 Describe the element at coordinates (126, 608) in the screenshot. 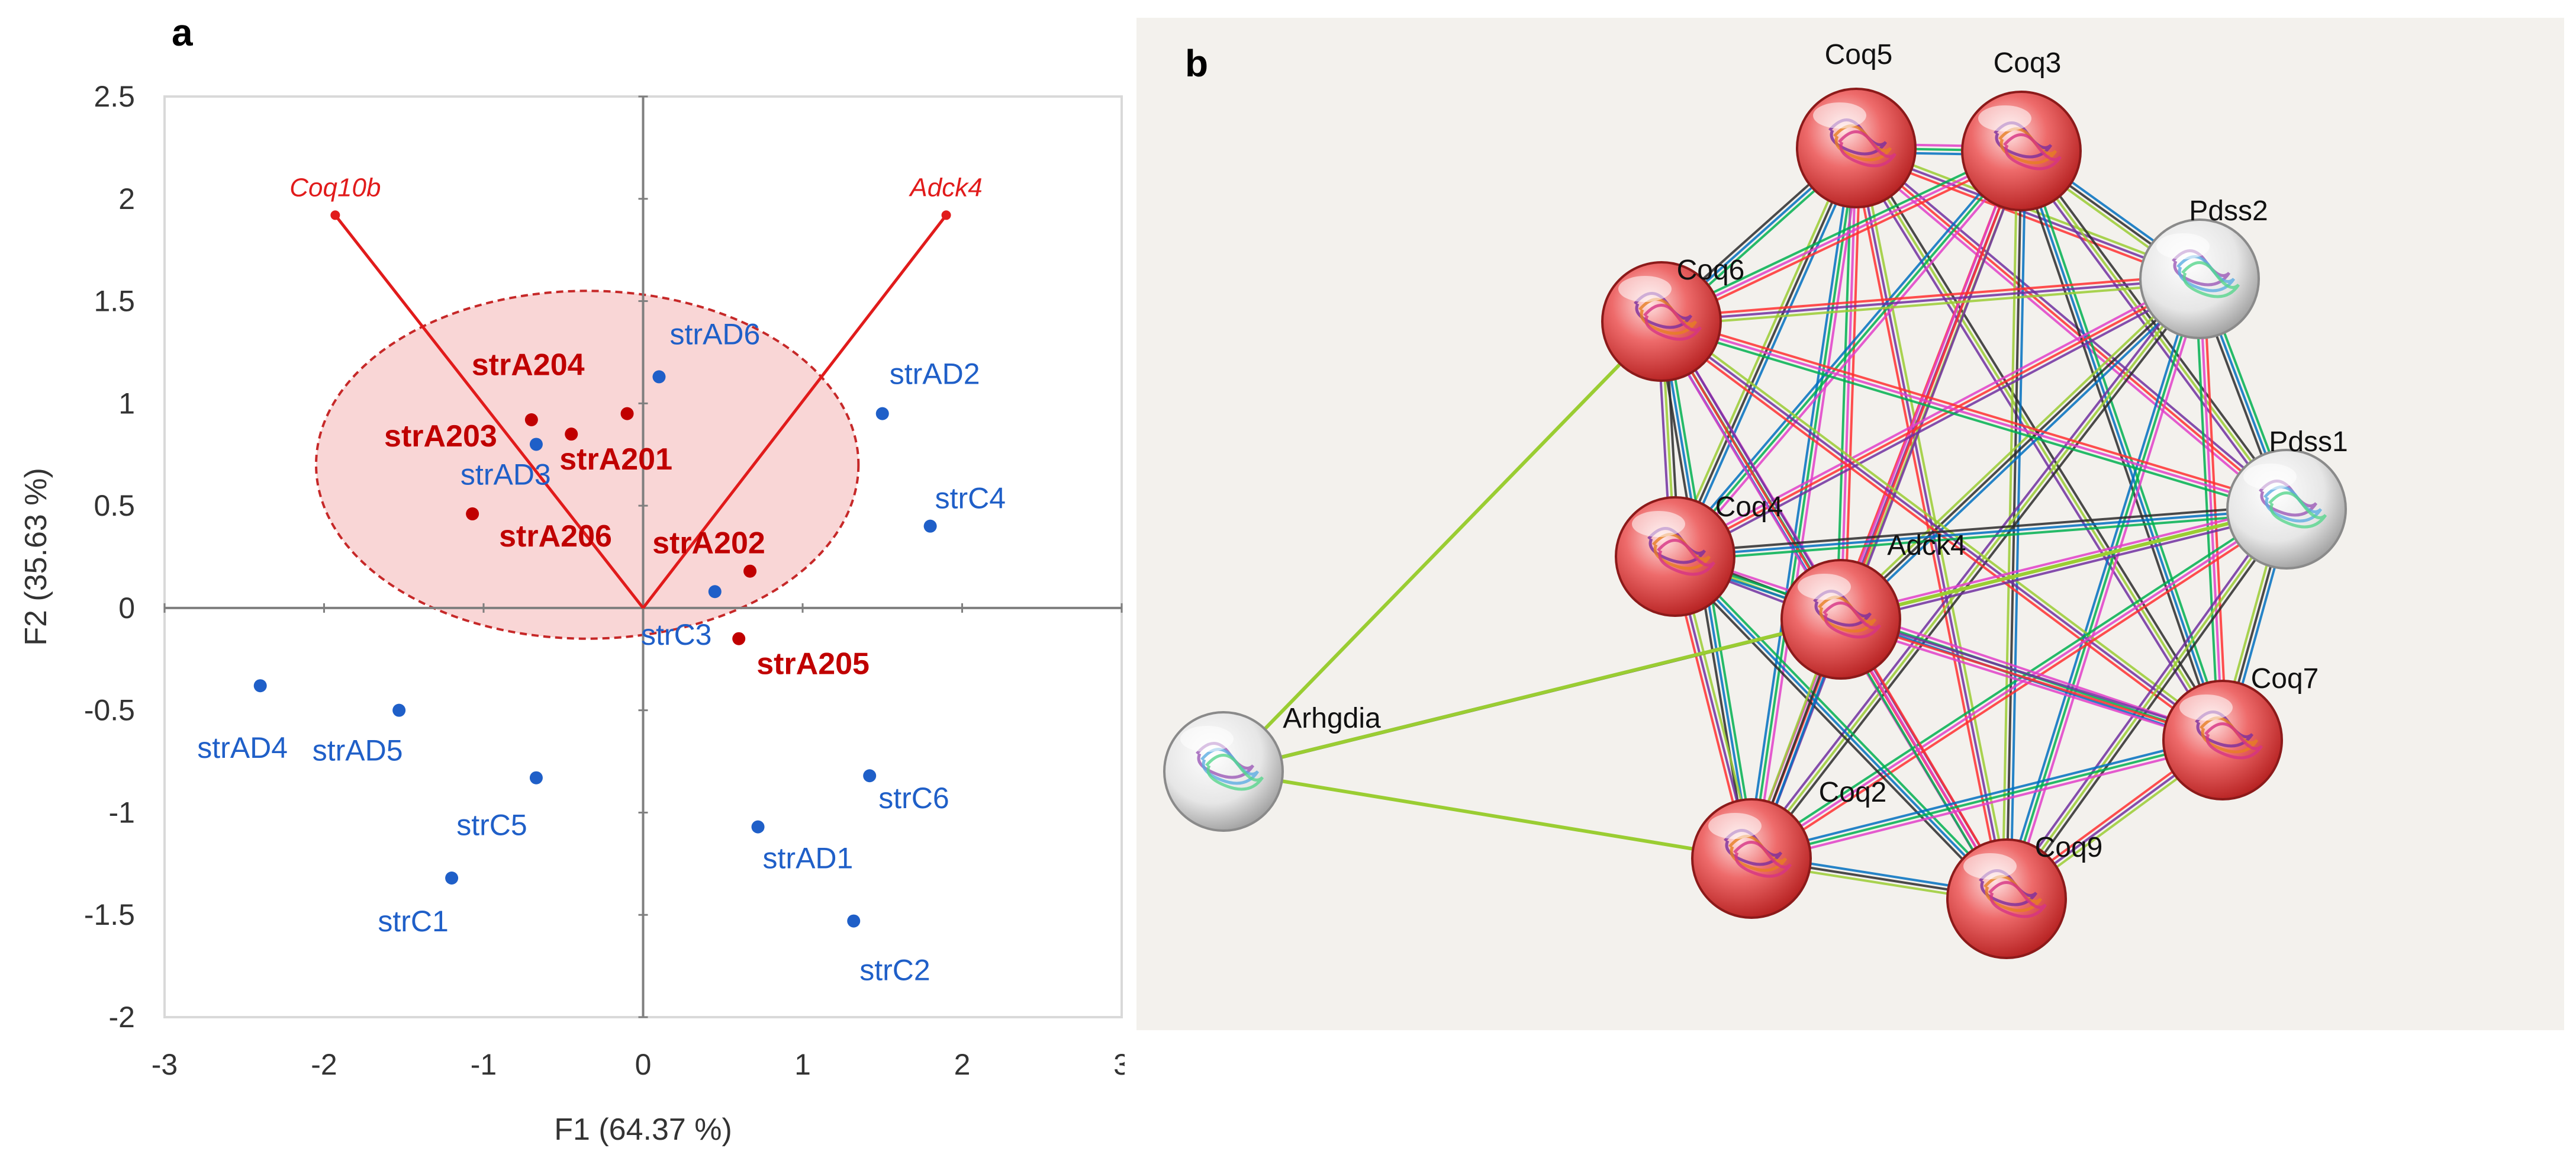

I see `y-tick-label: 0` at that location.